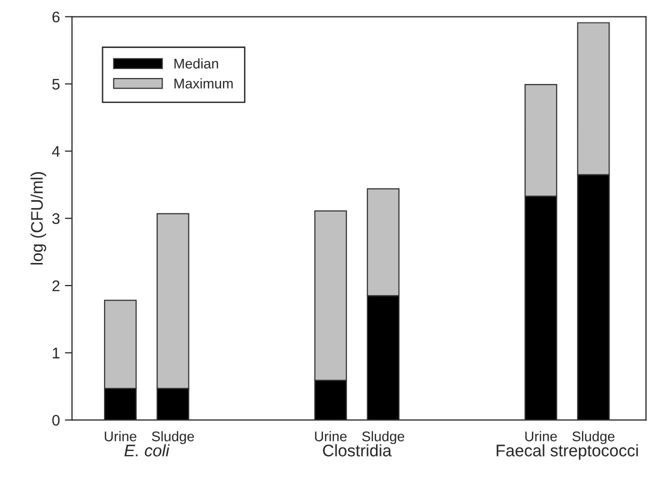 The width and height of the screenshot is (655, 481). Describe the element at coordinates (56, 151) in the screenshot. I see `y-tick-label: 4` at that location.